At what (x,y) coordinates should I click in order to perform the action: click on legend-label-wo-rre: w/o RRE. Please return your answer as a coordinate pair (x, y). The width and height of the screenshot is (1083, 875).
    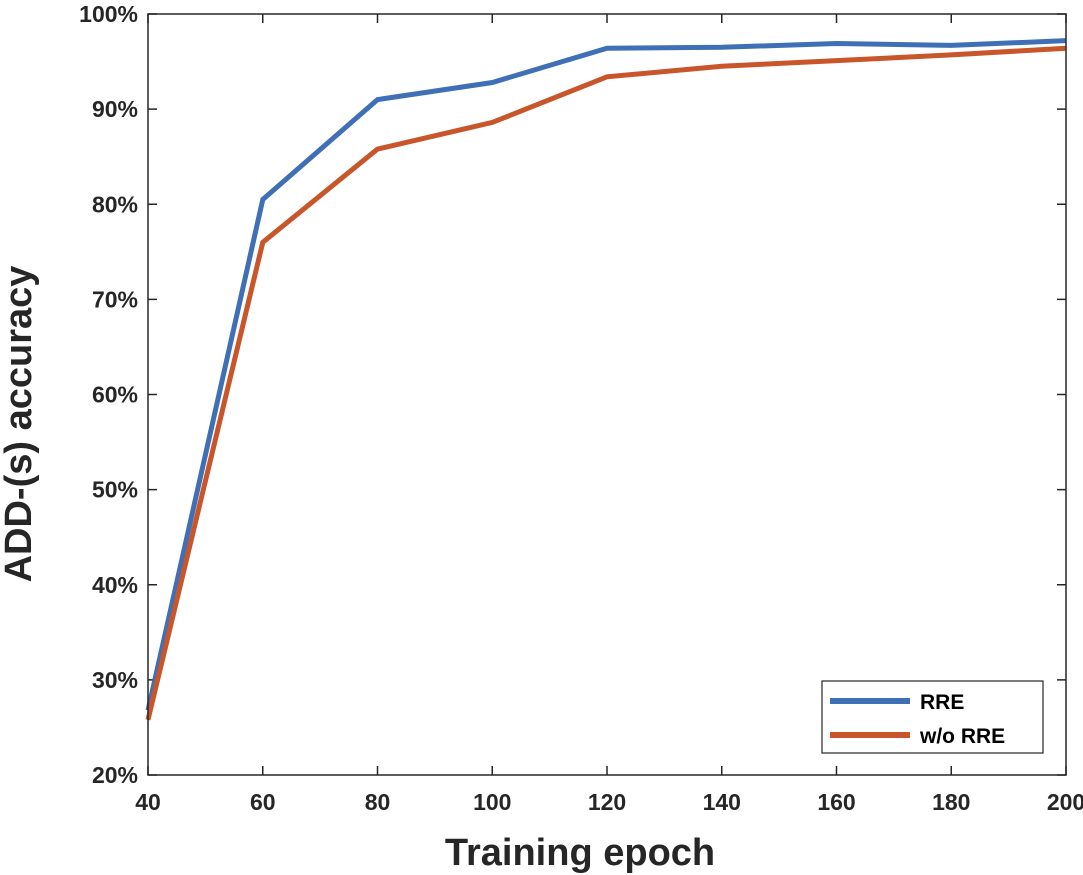
    Looking at the image, I should click on (962, 736).